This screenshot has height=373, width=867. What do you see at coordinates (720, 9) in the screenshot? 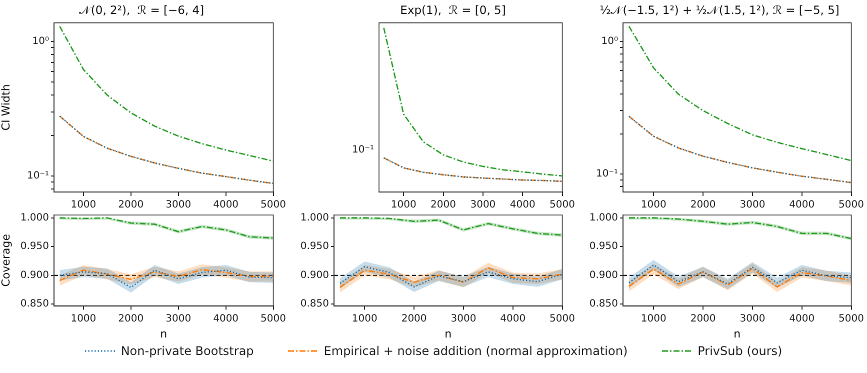
I see `chart-title: ½𝒩(−1.5, 1²) + ½𝒩(1.5, 1²), ℛ = [−5, 5]` at bounding box center [720, 9].